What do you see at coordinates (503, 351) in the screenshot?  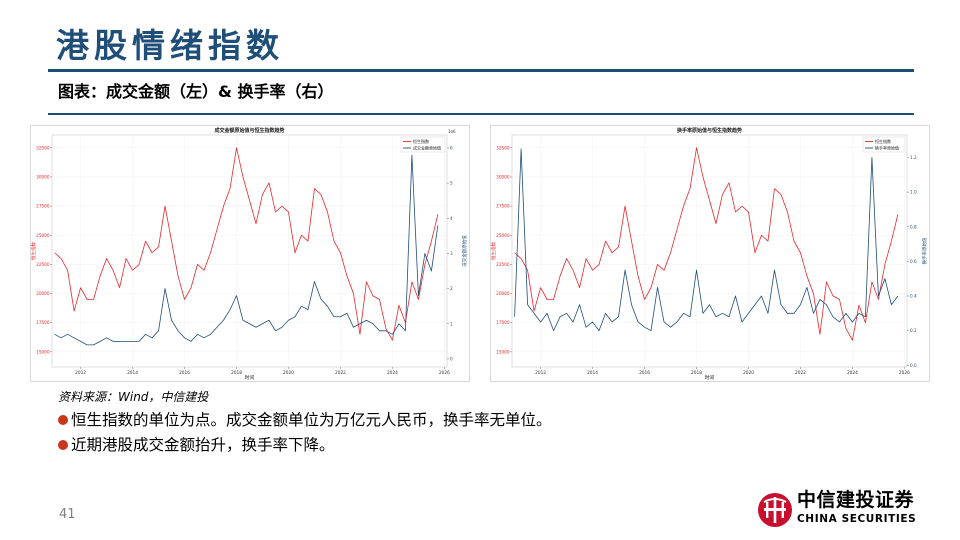 I see `chart-2-y-left-tick-label: 15000` at bounding box center [503, 351].